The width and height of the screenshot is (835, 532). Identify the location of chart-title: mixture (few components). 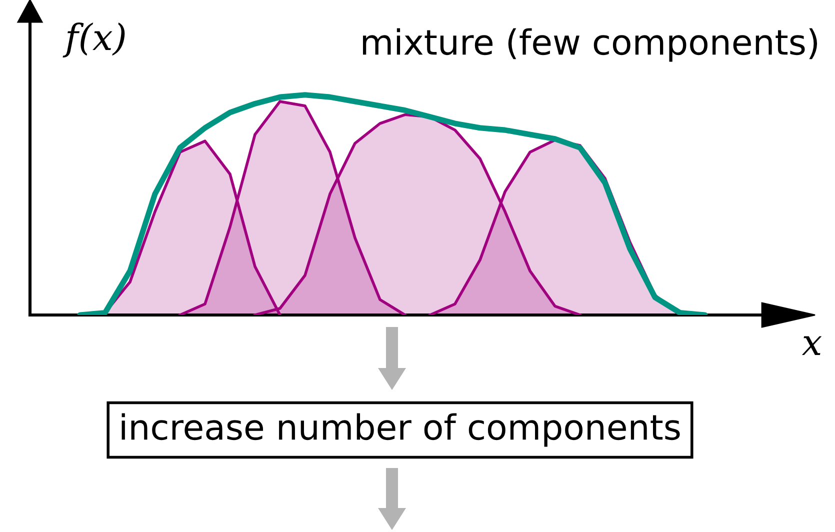
(590, 45).